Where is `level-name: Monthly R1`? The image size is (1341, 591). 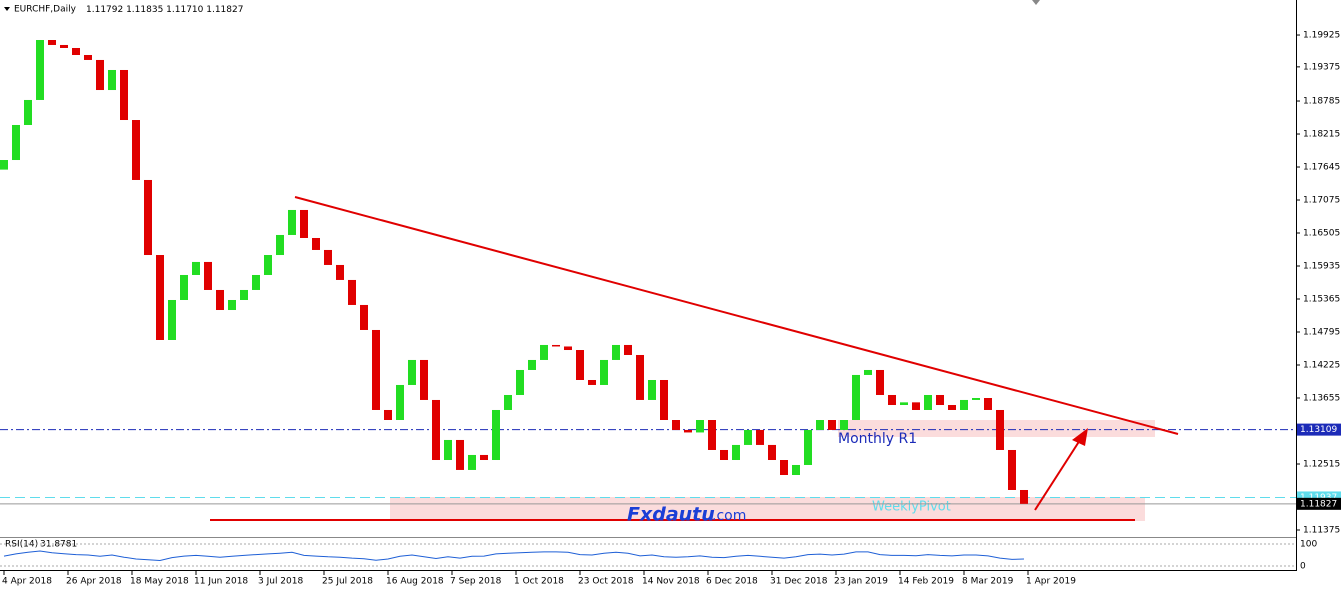 level-name: Monthly R1 is located at coordinates (877, 439).